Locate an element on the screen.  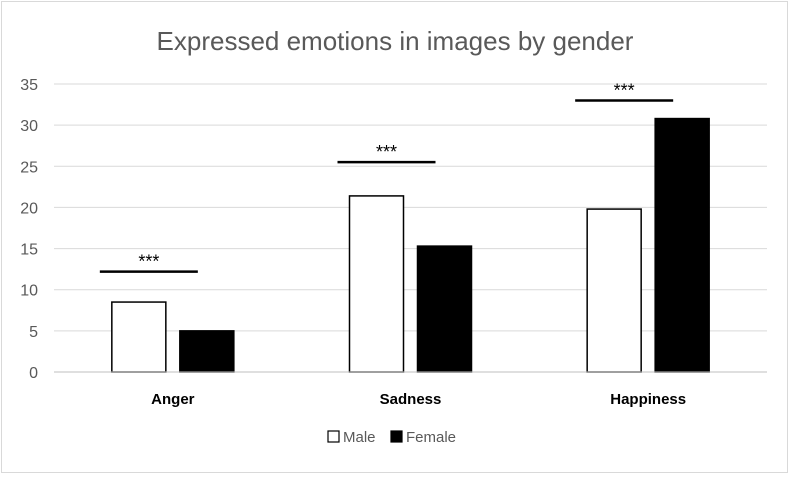
x-tick-label: Happiness is located at coordinates (648, 399).